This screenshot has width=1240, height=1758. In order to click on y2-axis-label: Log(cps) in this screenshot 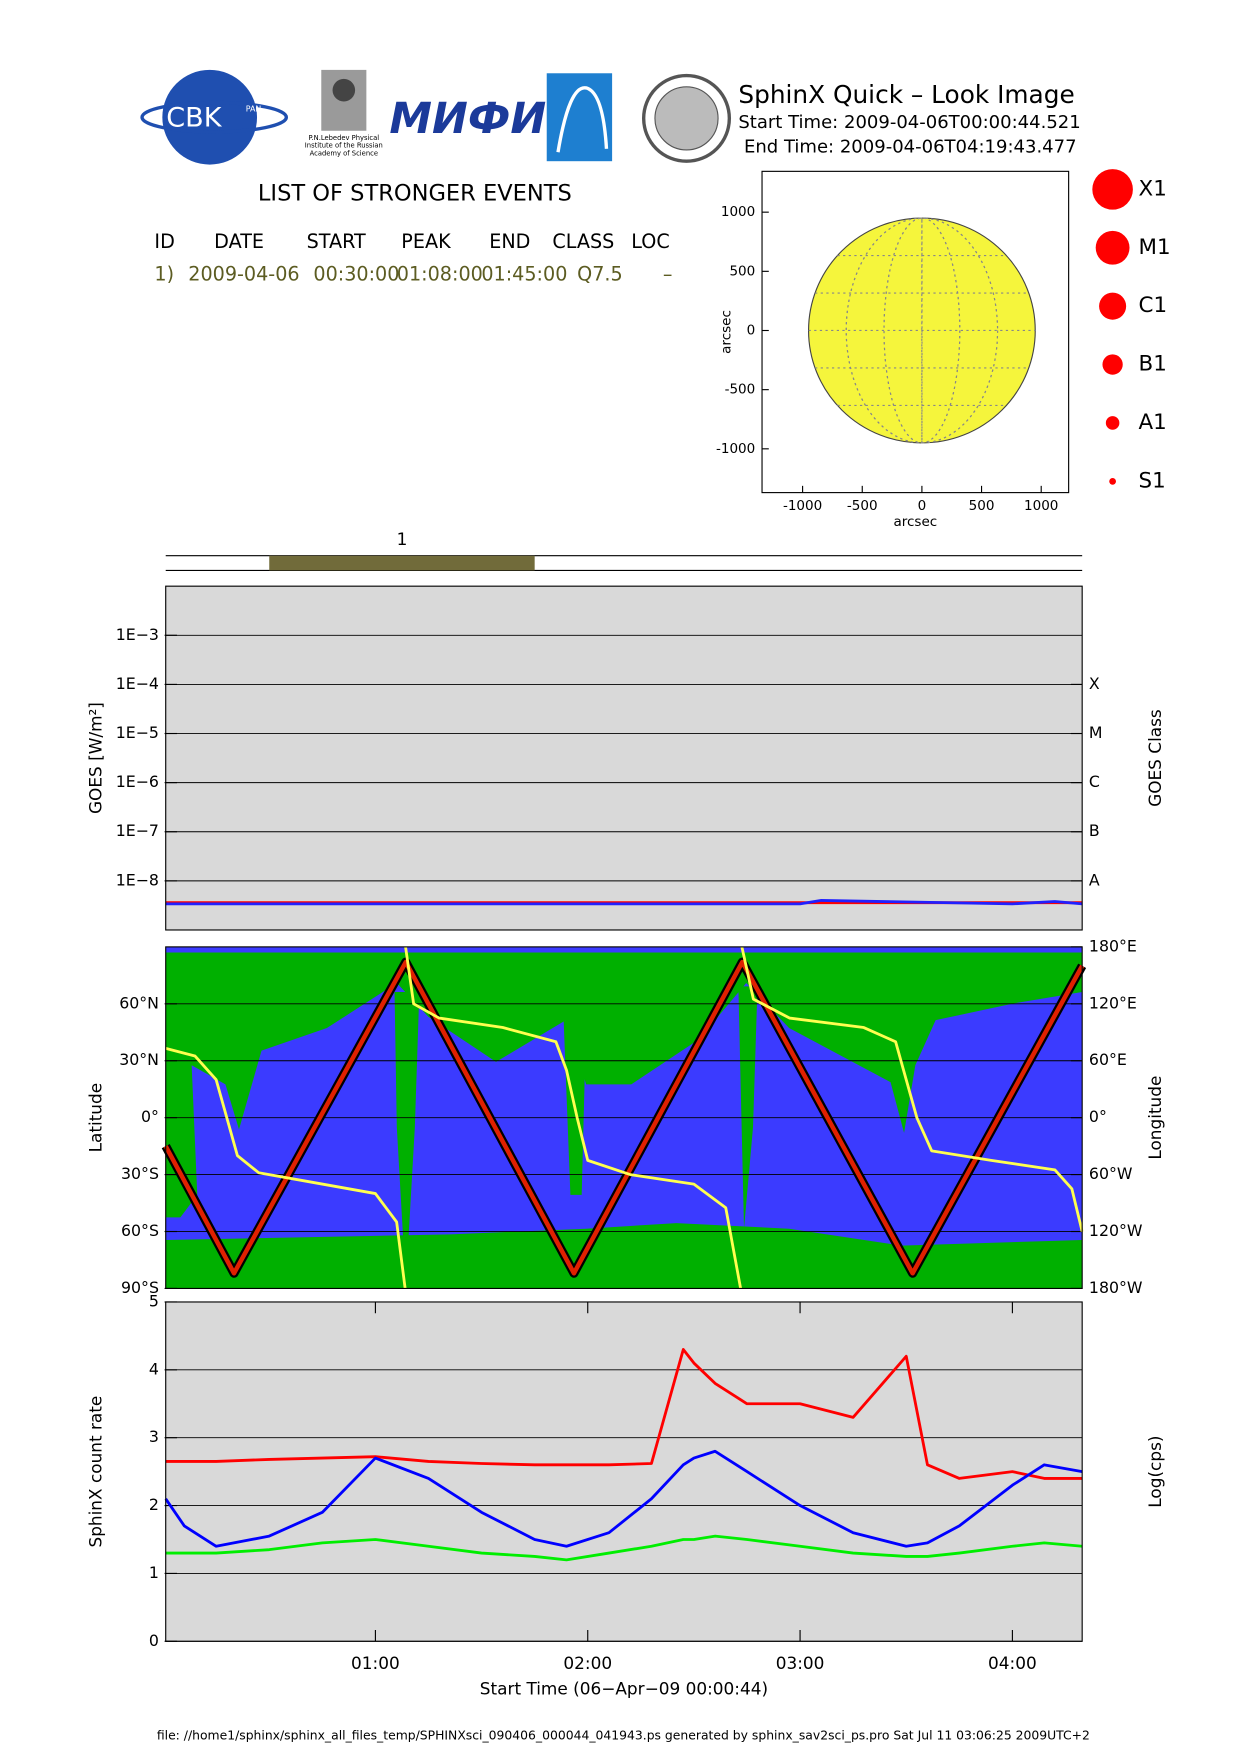, I will do `click(1155, 1472)`.